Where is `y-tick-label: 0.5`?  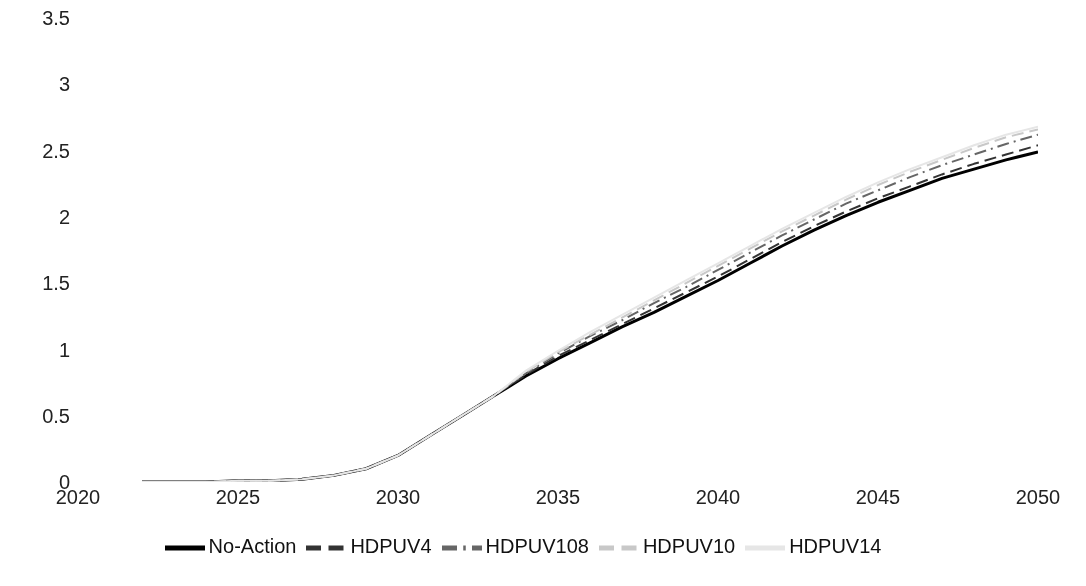 y-tick-label: 0.5 is located at coordinates (56, 415).